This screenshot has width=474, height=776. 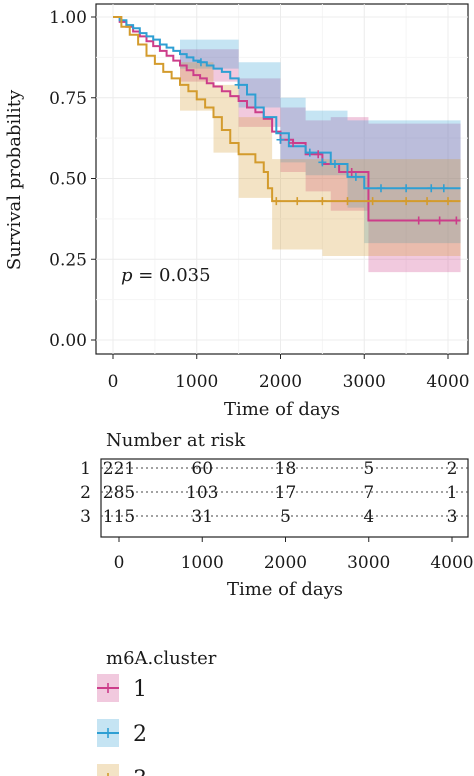 What do you see at coordinates (202, 469) in the screenshot?
I see `risk-count: 60` at bounding box center [202, 469].